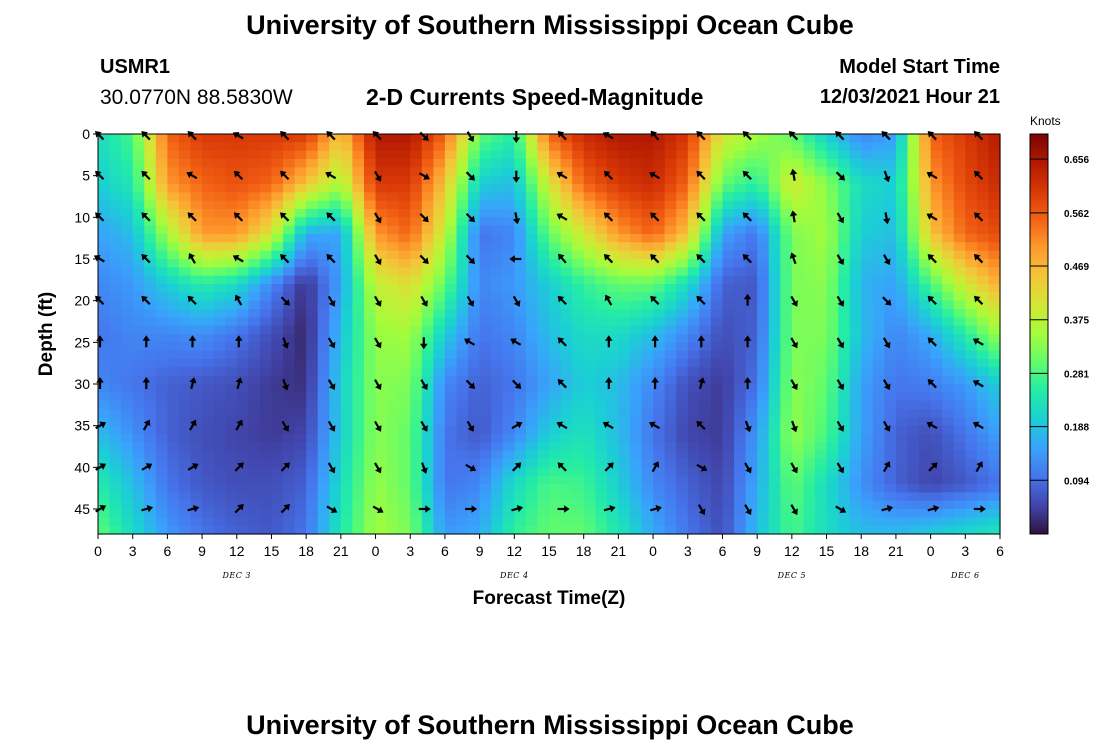 This screenshot has width=1100, height=750. Describe the element at coordinates (202, 551) in the screenshot. I see `x-tick-label: 9` at that location.